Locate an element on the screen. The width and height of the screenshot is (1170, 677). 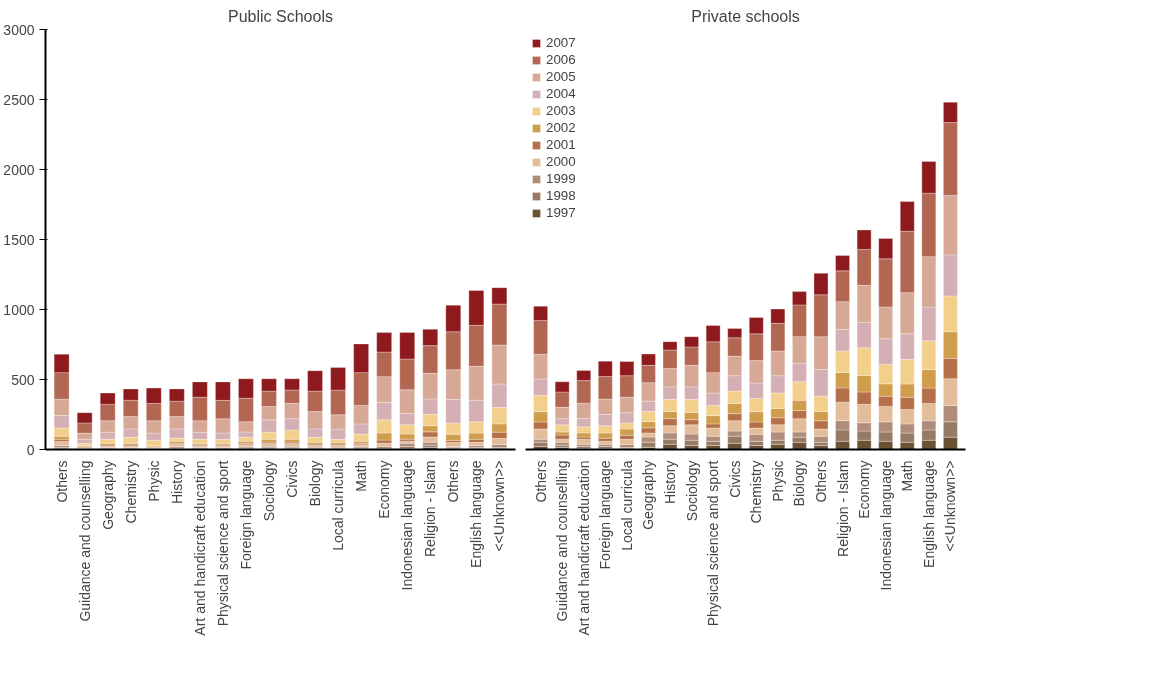
legend-label: 1997 is located at coordinates (561, 212).